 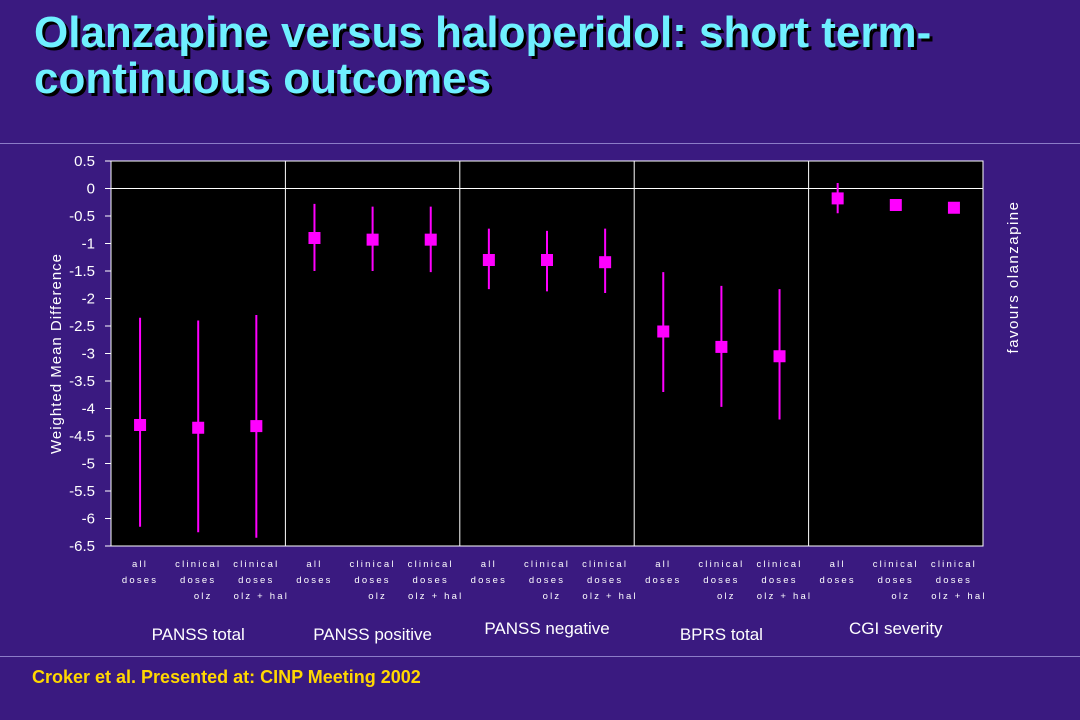 What do you see at coordinates (84, 161) in the screenshot?
I see `y-tick-label: 0.5` at bounding box center [84, 161].